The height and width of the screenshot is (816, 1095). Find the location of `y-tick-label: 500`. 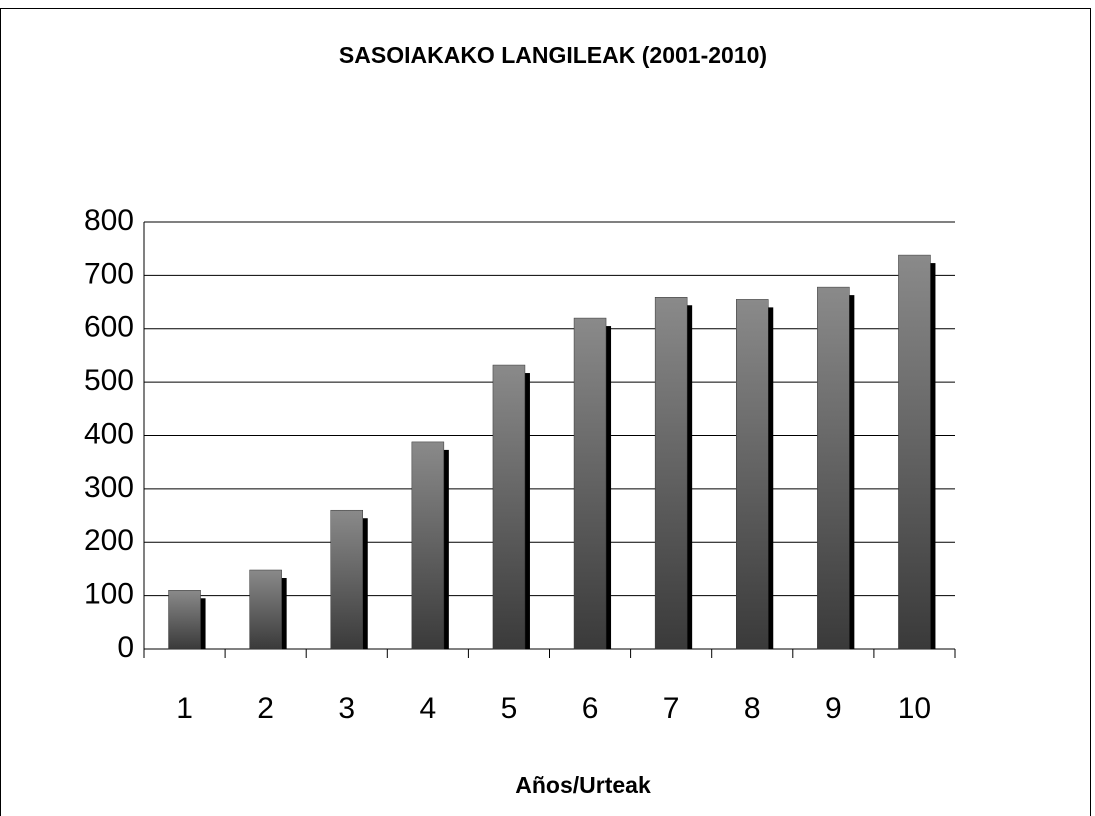

y-tick-label: 500 is located at coordinates (109, 380).